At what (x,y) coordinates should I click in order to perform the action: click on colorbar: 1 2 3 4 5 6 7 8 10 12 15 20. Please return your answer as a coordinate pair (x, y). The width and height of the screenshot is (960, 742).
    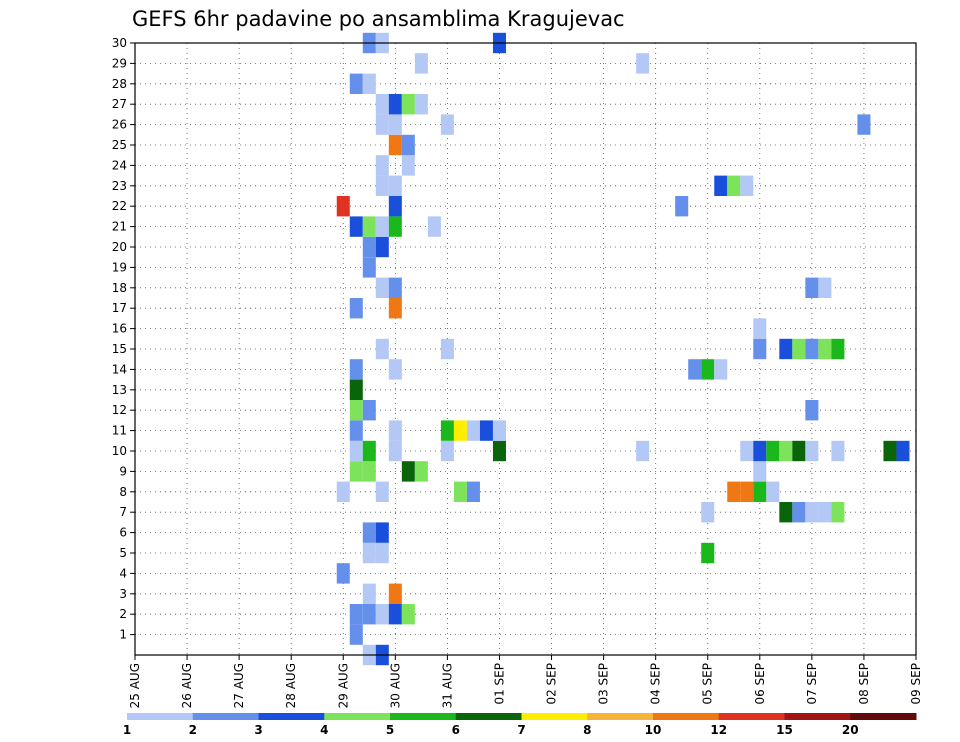
    Looking at the image, I should click on (520, 725).